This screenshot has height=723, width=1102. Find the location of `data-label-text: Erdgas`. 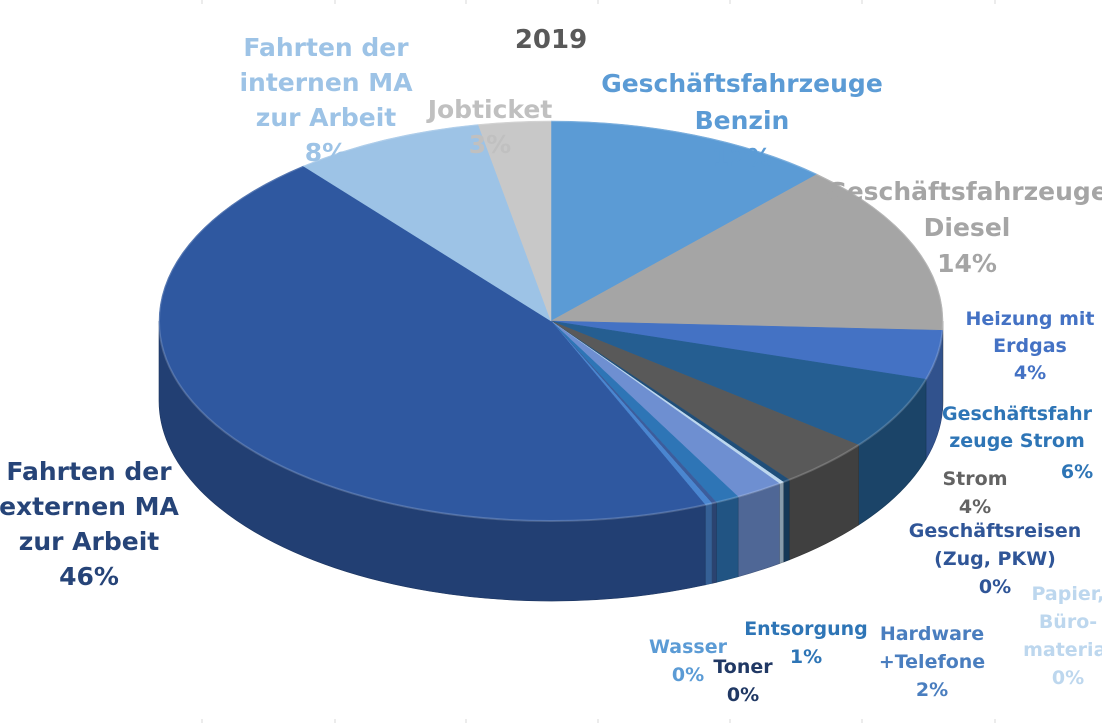

data-label-text: Erdgas is located at coordinates (1030, 346).